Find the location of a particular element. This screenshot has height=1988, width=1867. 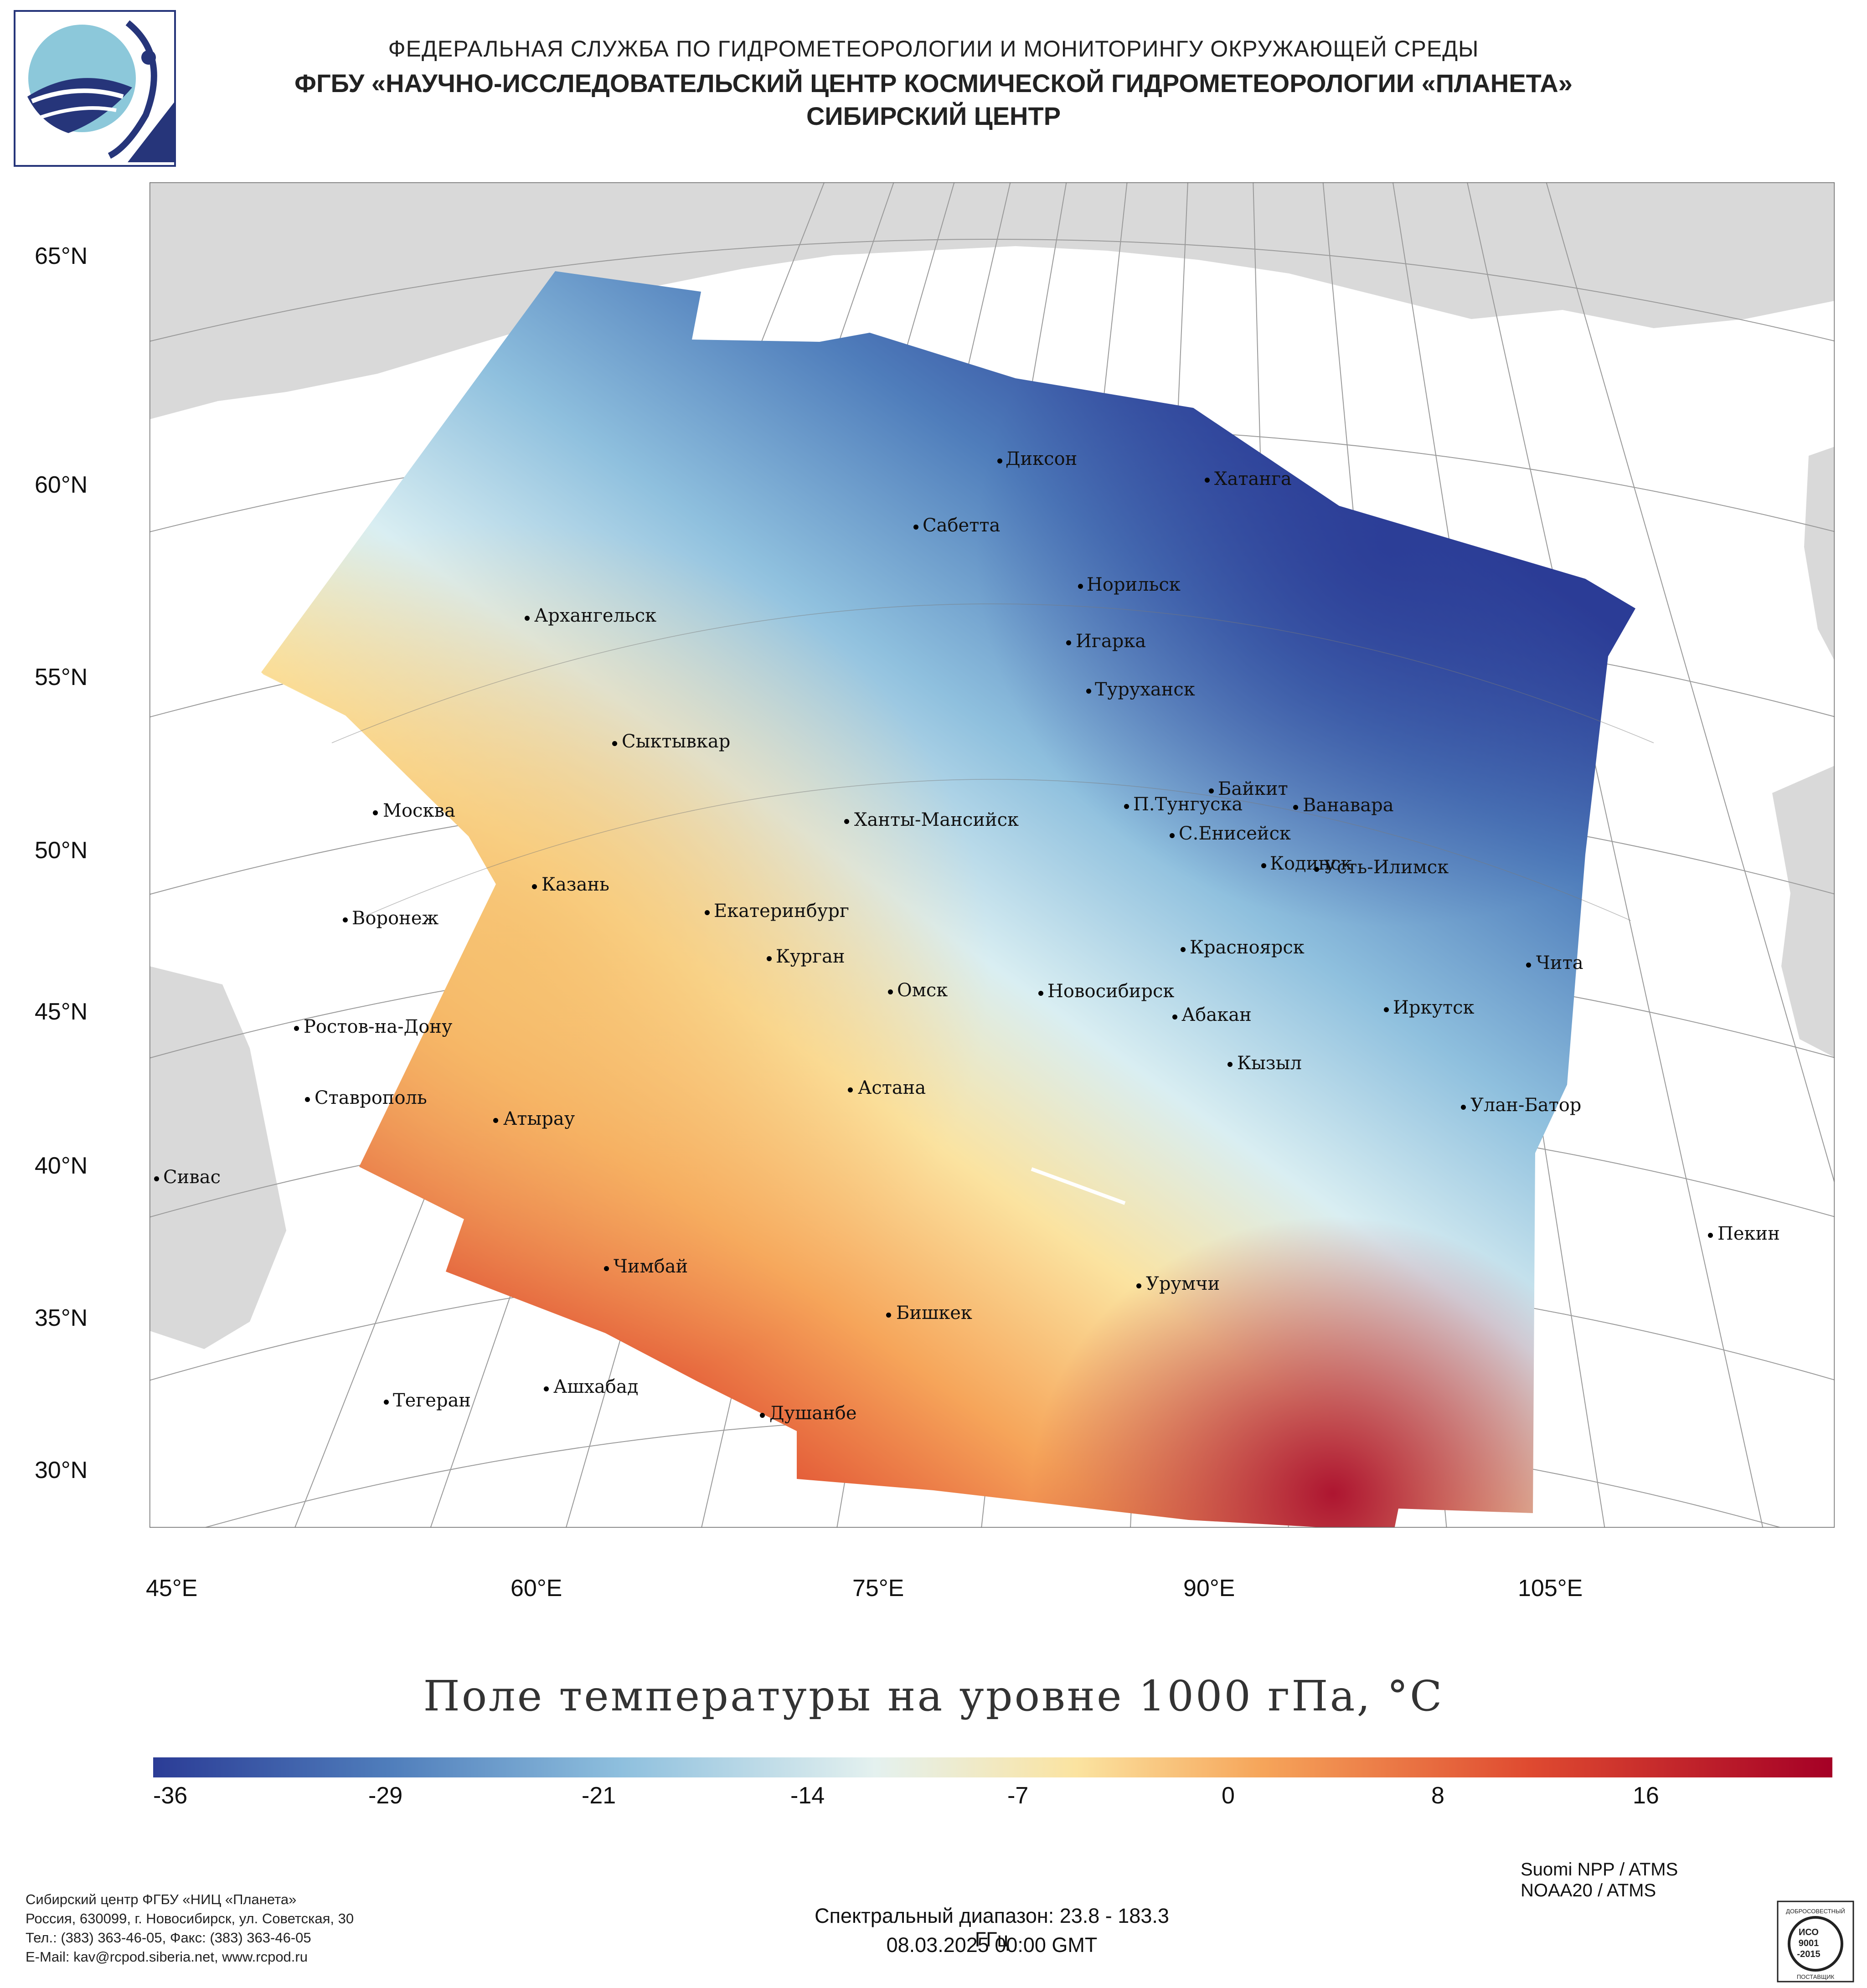

city-label: Сивас is located at coordinates (192, 1177).